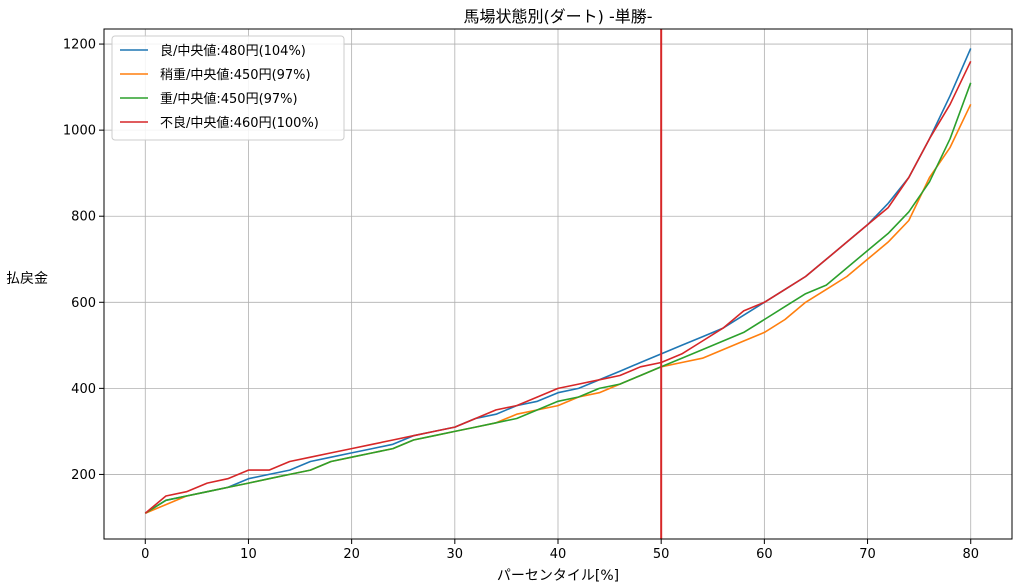 Image resolution: width=1024 pixels, height=587 pixels. What do you see at coordinates (661, 554) in the screenshot?
I see `x-tick-label: 50` at bounding box center [661, 554].